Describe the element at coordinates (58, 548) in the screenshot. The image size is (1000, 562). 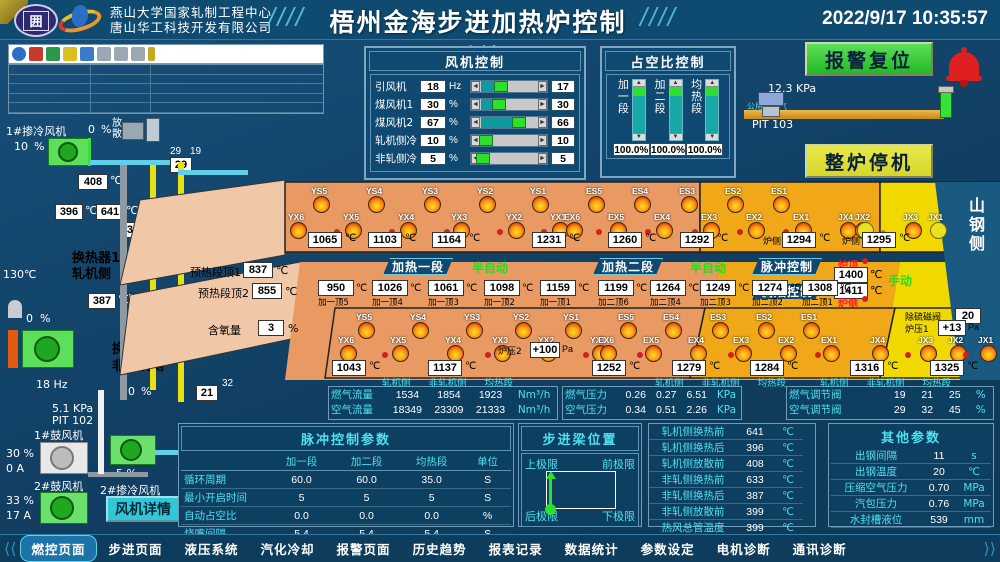
I see `nav-item-0: 燃控页面` at that location.